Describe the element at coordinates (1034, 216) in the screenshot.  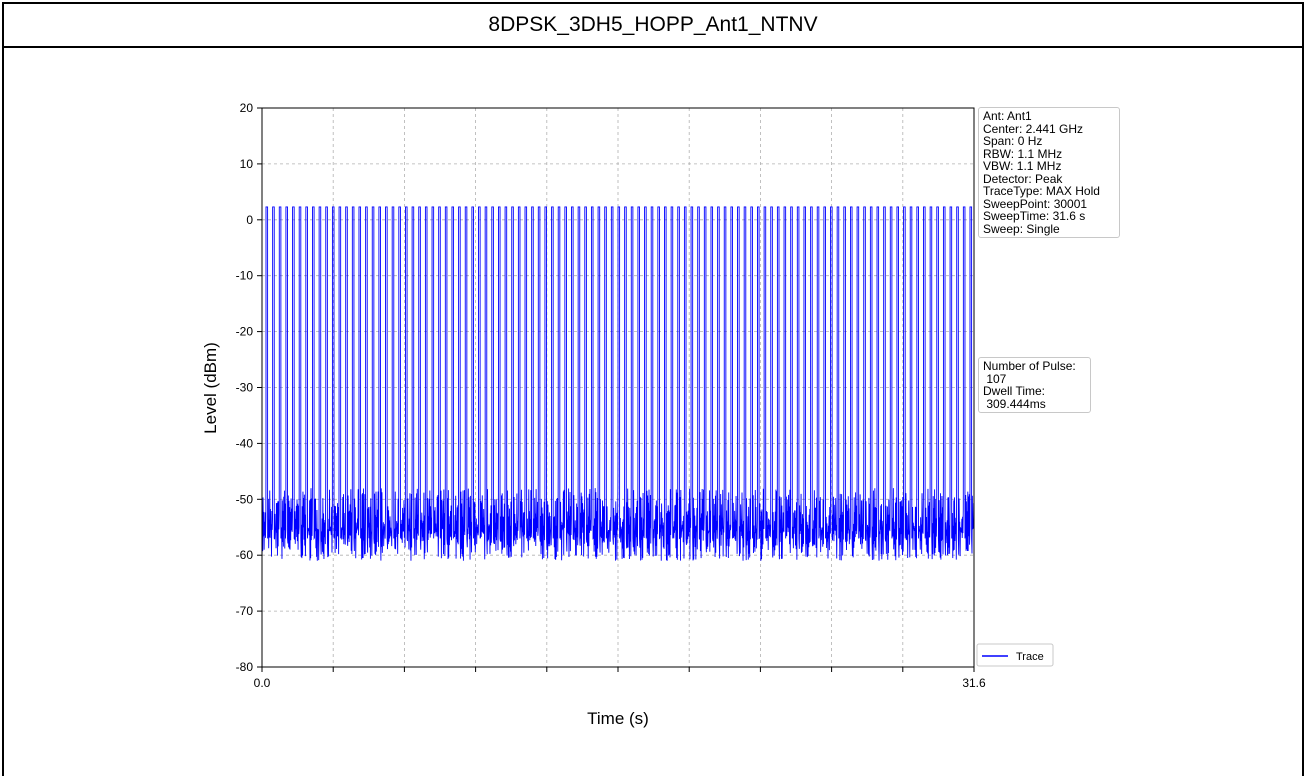
I see `settings-line: SweepTime: 31.6 s` at that location.